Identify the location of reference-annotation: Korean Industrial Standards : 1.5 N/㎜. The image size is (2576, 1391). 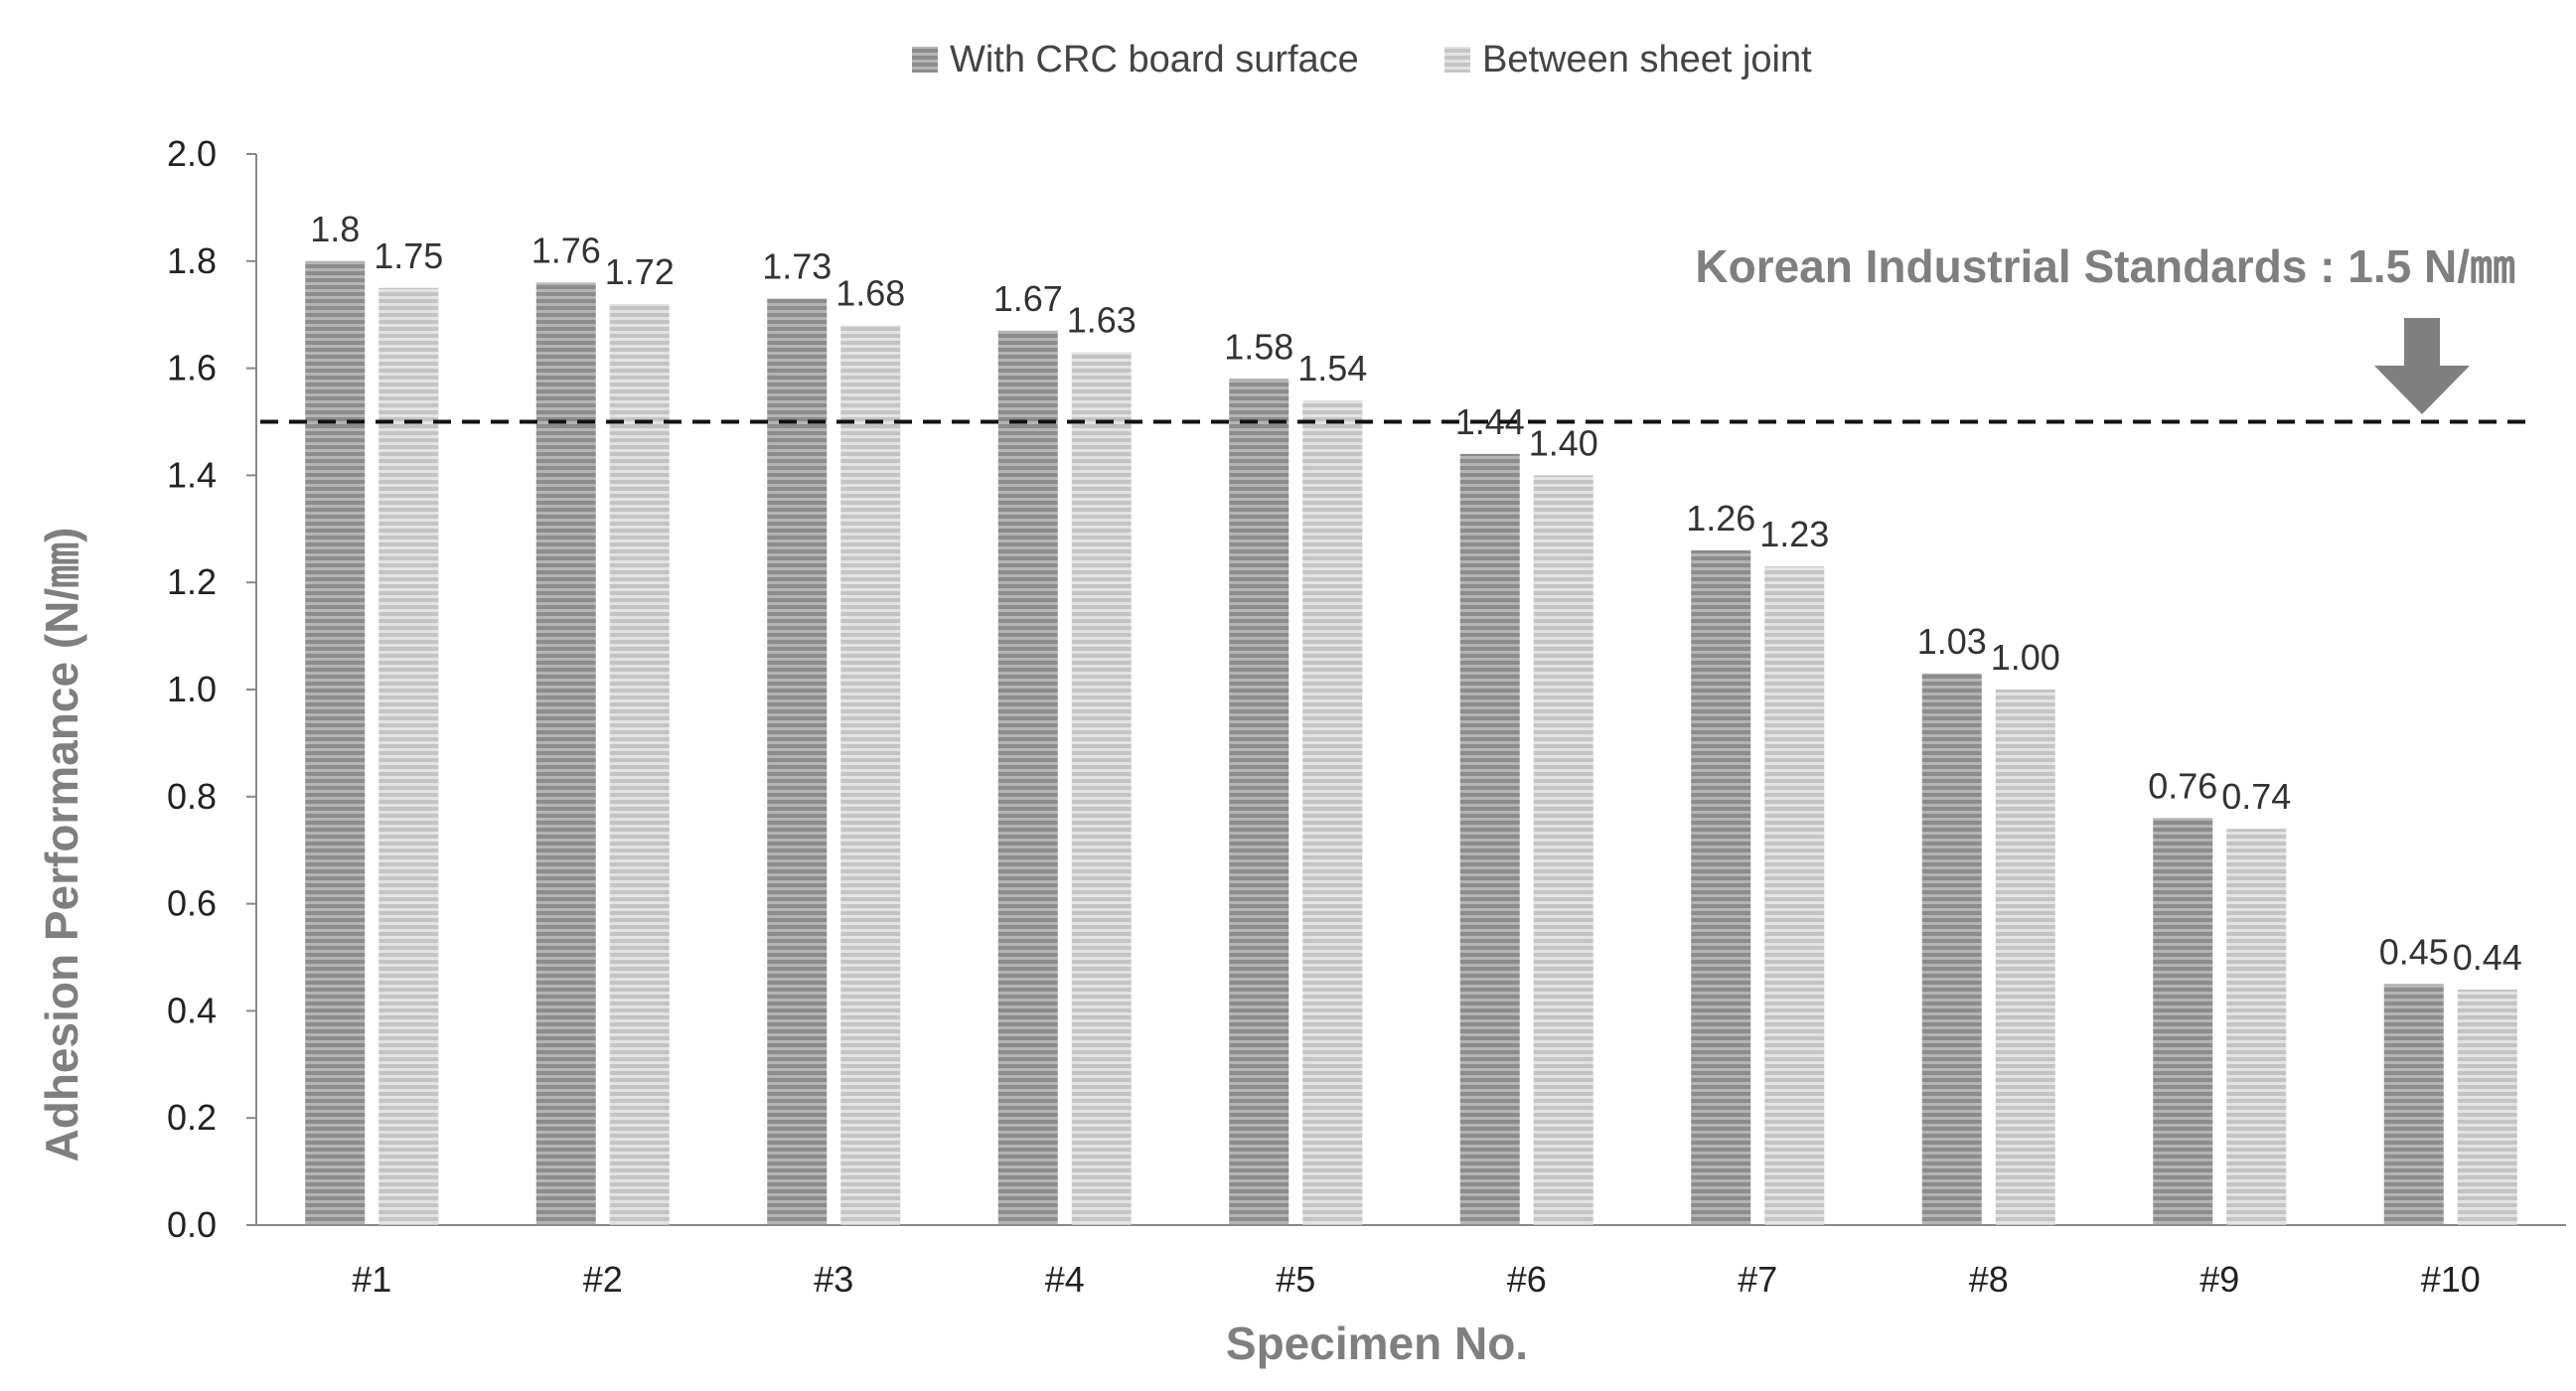
(2105, 266).